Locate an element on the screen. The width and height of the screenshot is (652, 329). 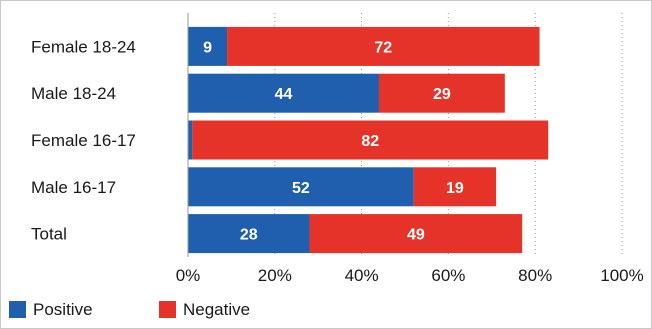
data-label: 29 is located at coordinates (442, 94).